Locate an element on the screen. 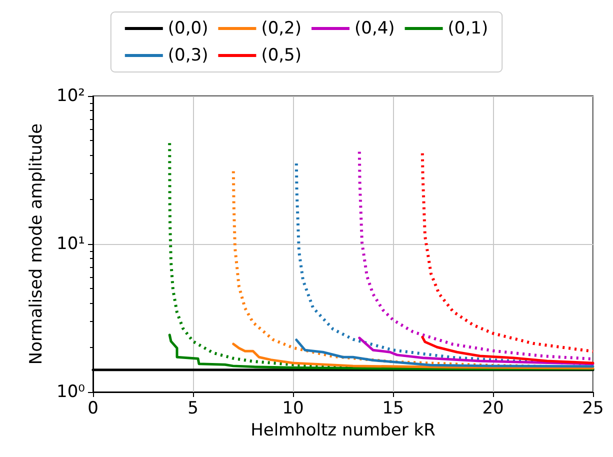 The height and width of the screenshot is (457, 613). x-tick-label: 25 is located at coordinates (593, 408).